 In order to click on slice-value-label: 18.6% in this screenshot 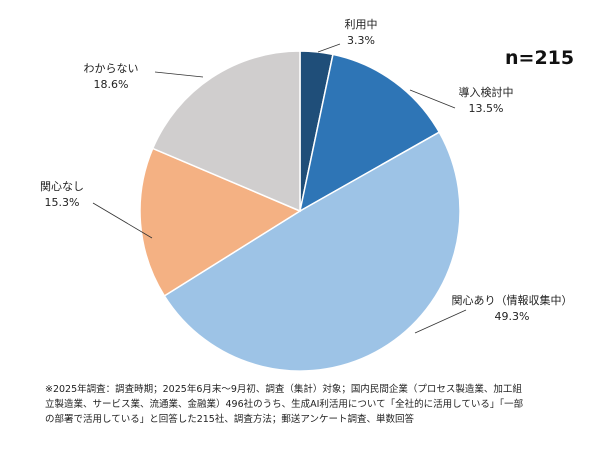, I will do `click(111, 84)`.